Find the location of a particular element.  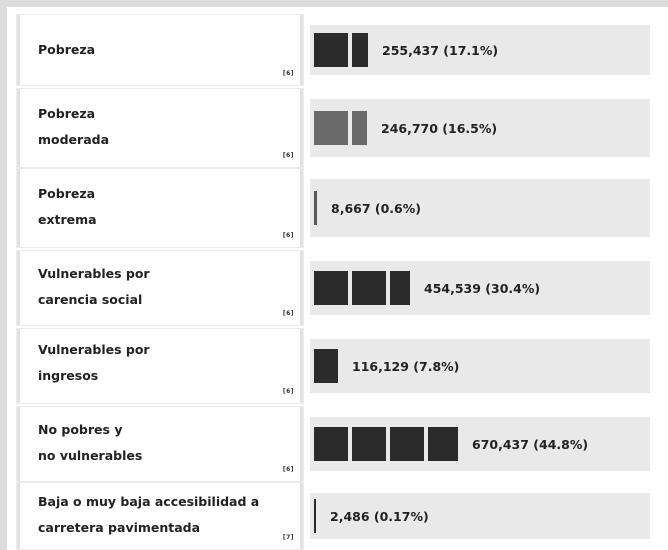

indicator-value: 255,437 (17.1%) is located at coordinates (440, 50).